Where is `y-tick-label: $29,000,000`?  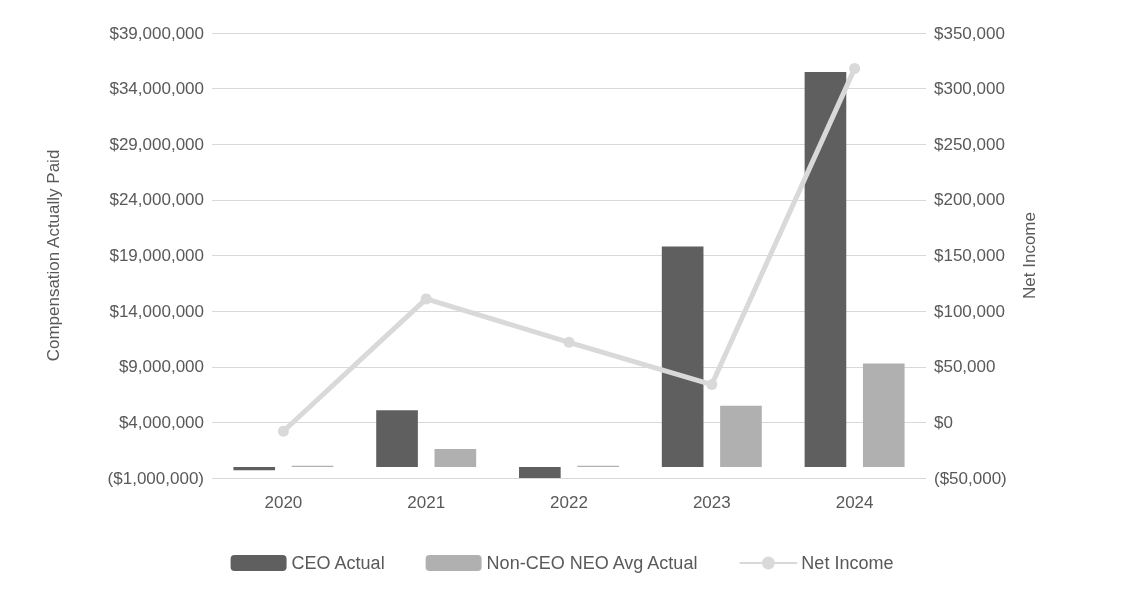
y-tick-label: $29,000,000 is located at coordinates (156, 144).